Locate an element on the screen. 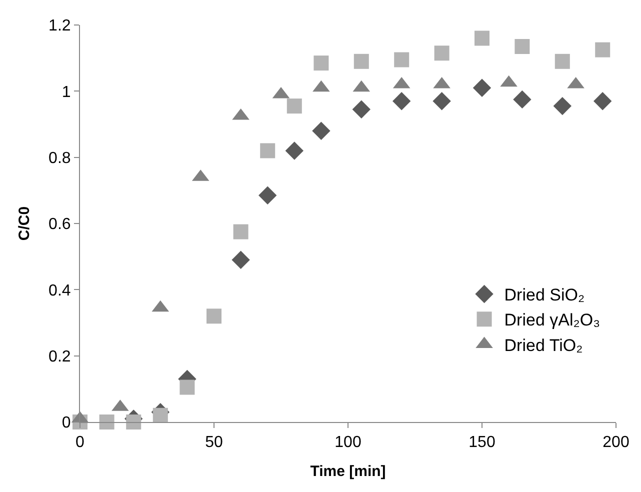 This screenshot has height=492, width=641. y-tick-label: 1.2 is located at coordinates (59, 26).